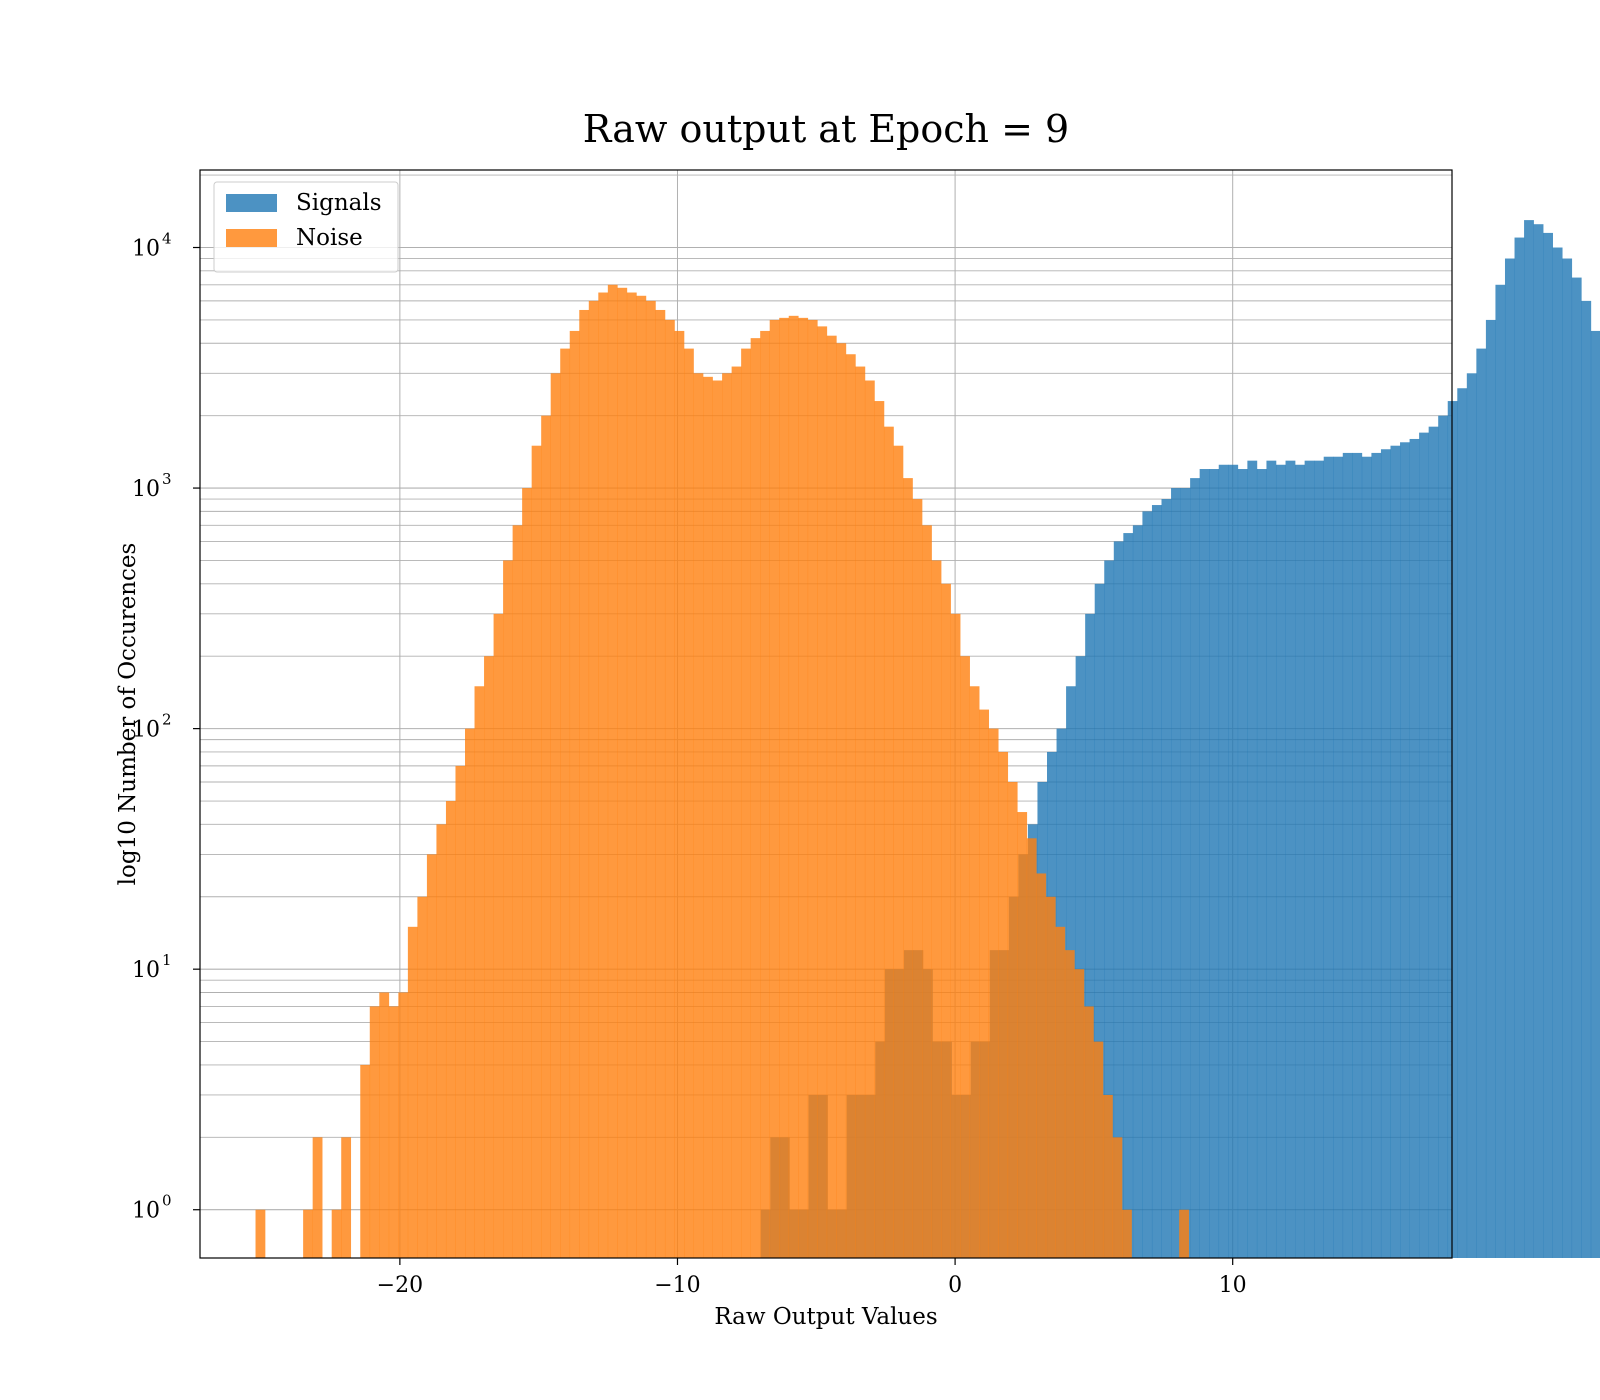 The width and height of the screenshot is (1600, 1400). I want to click on legend-swatch-signals, so click(251, 203).